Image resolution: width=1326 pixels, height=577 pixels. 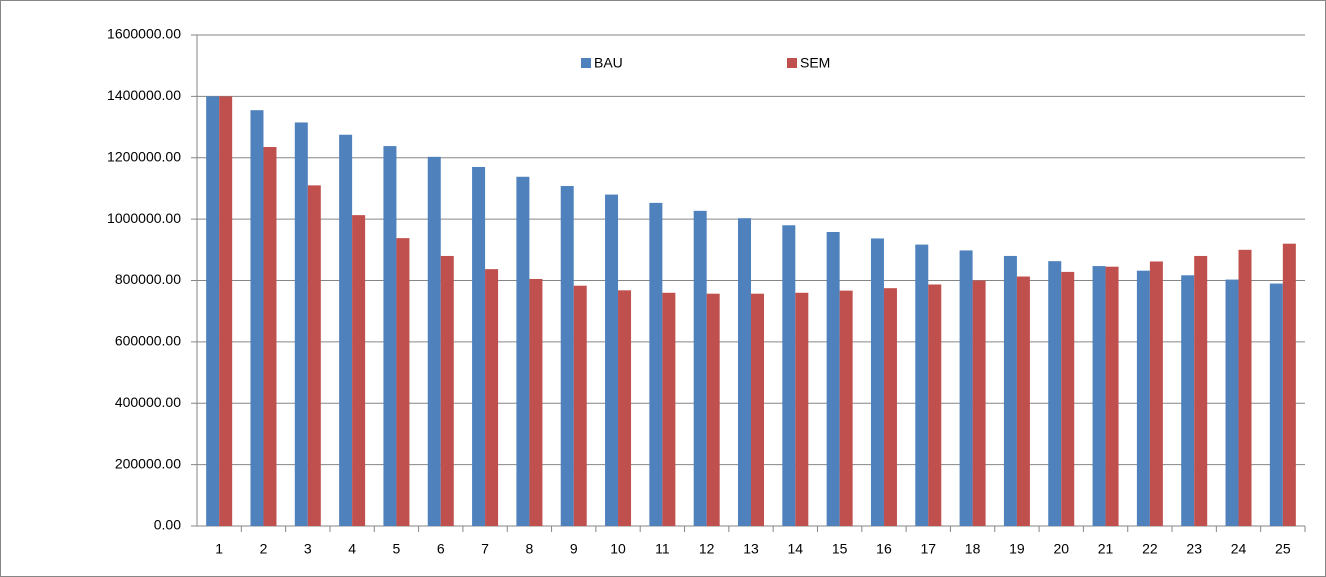 What do you see at coordinates (144, 156) in the screenshot?
I see `y-tick-label: 1200000.00` at bounding box center [144, 156].